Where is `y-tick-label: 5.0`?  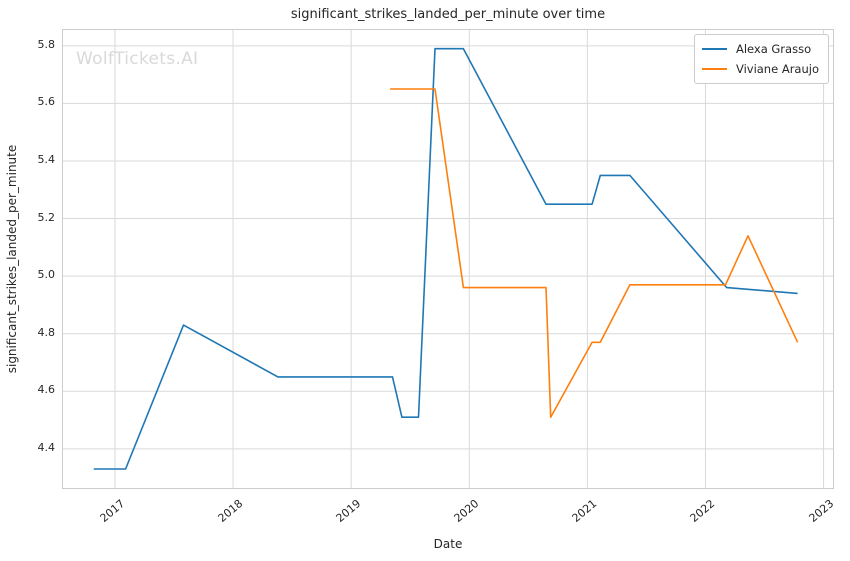
y-tick-label: 5.0 is located at coordinates (46, 275).